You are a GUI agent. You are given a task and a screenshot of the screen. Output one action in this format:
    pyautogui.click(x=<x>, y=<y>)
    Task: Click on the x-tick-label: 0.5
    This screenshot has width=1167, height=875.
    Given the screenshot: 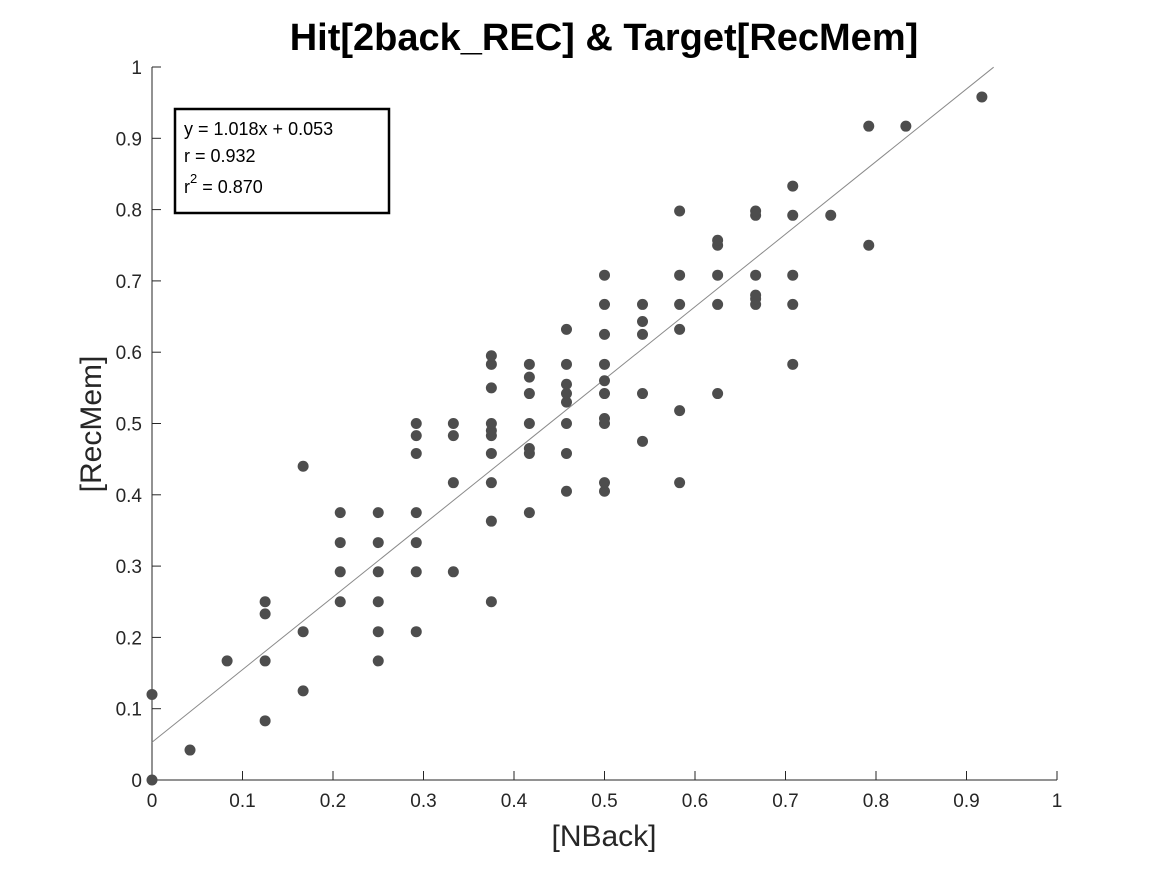 What is the action you would take?
    pyautogui.click(x=604, y=801)
    